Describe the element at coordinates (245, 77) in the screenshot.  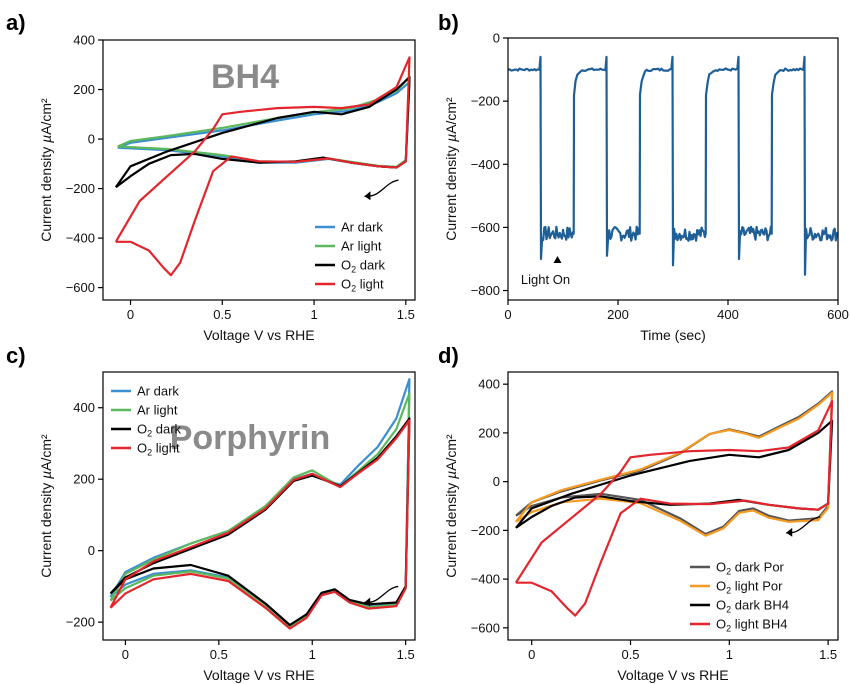
I see `bh4-annotation: BH4` at that location.